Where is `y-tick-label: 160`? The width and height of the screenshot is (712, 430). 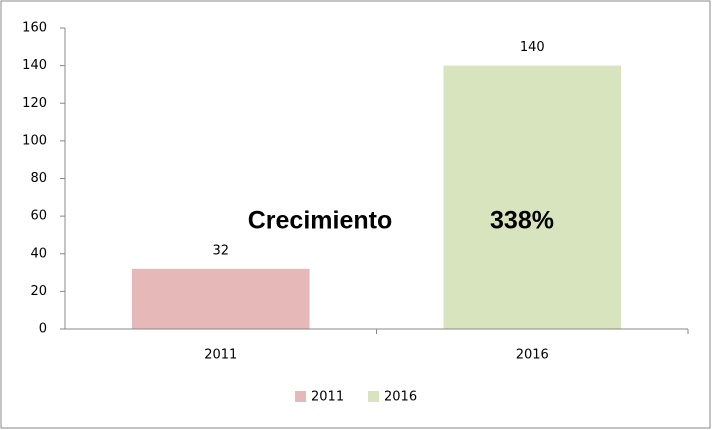 y-tick-label: 160 is located at coordinates (34, 28).